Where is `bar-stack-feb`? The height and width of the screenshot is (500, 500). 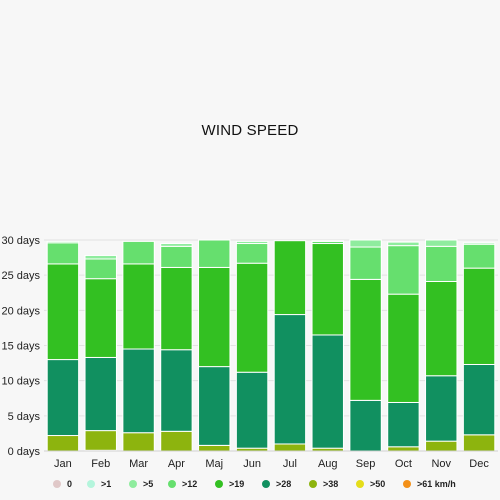 bar-stack-feb is located at coordinates (100, 353).